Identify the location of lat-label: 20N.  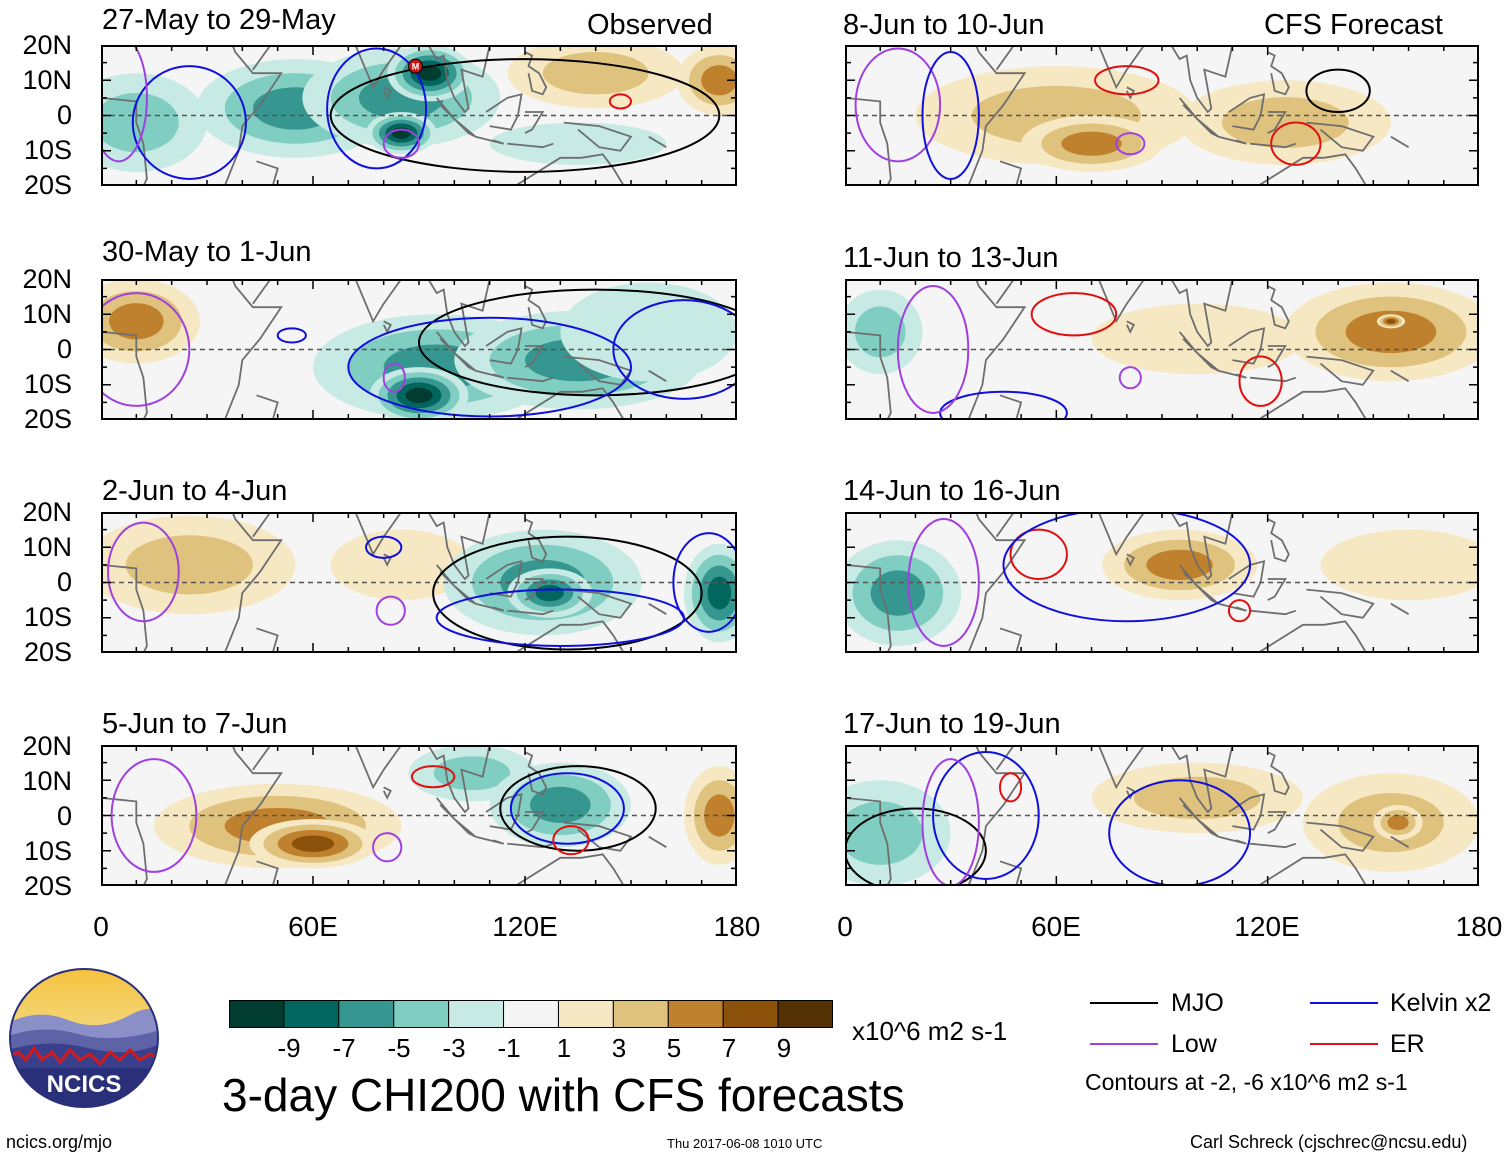
(47, 45).